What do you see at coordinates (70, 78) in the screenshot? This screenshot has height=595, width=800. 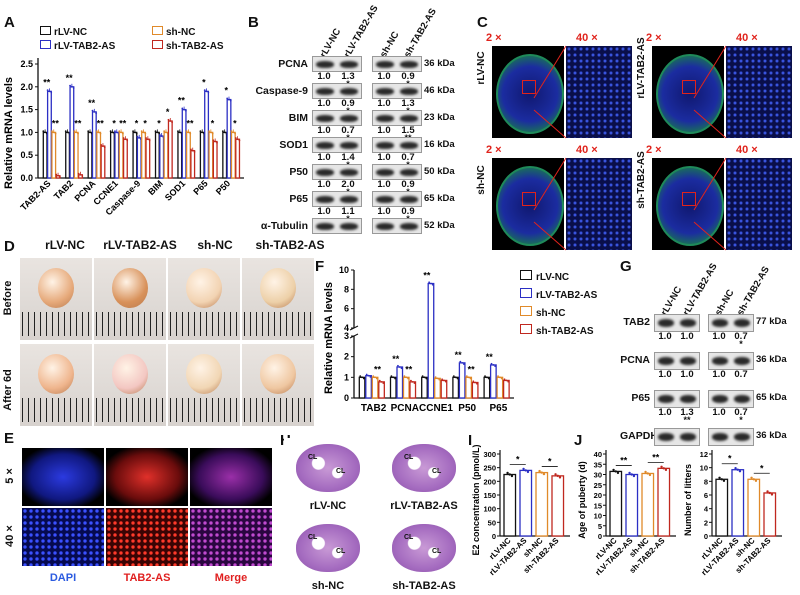 I see `chart-a-sig: **` at bounding box center [70, 78].